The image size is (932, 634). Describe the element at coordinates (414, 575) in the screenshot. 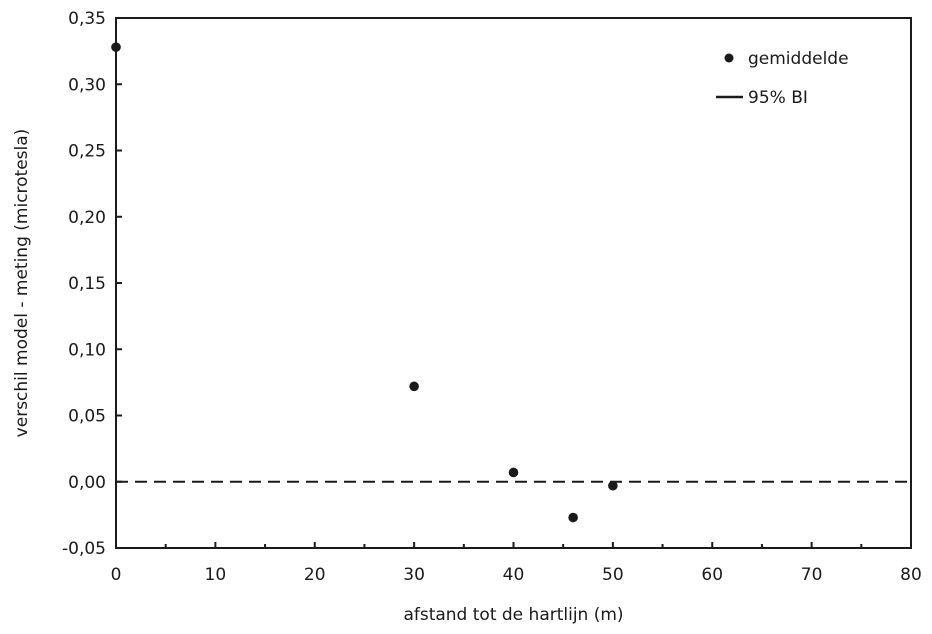

I see `x-tick-label: 30` at that location.